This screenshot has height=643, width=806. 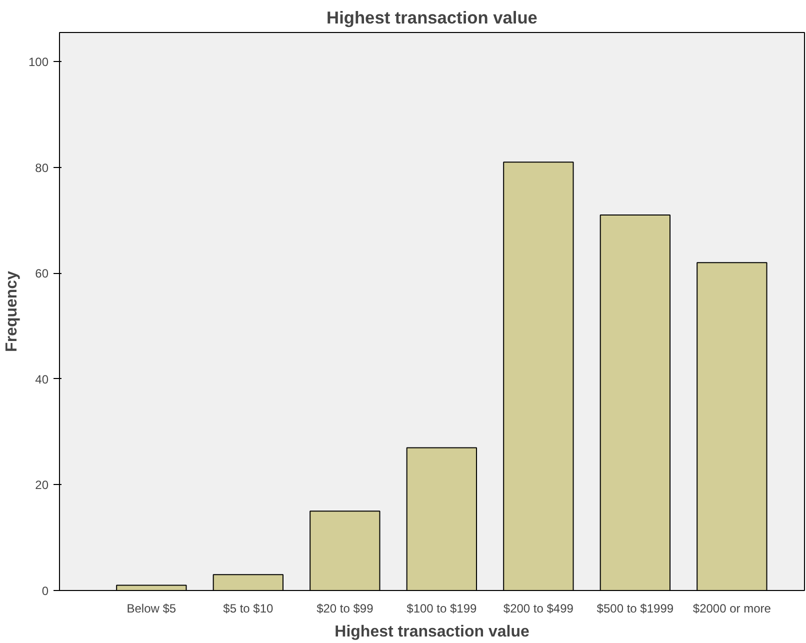 I want to click on y-tick-label: 20, so click(x=42, y=485).